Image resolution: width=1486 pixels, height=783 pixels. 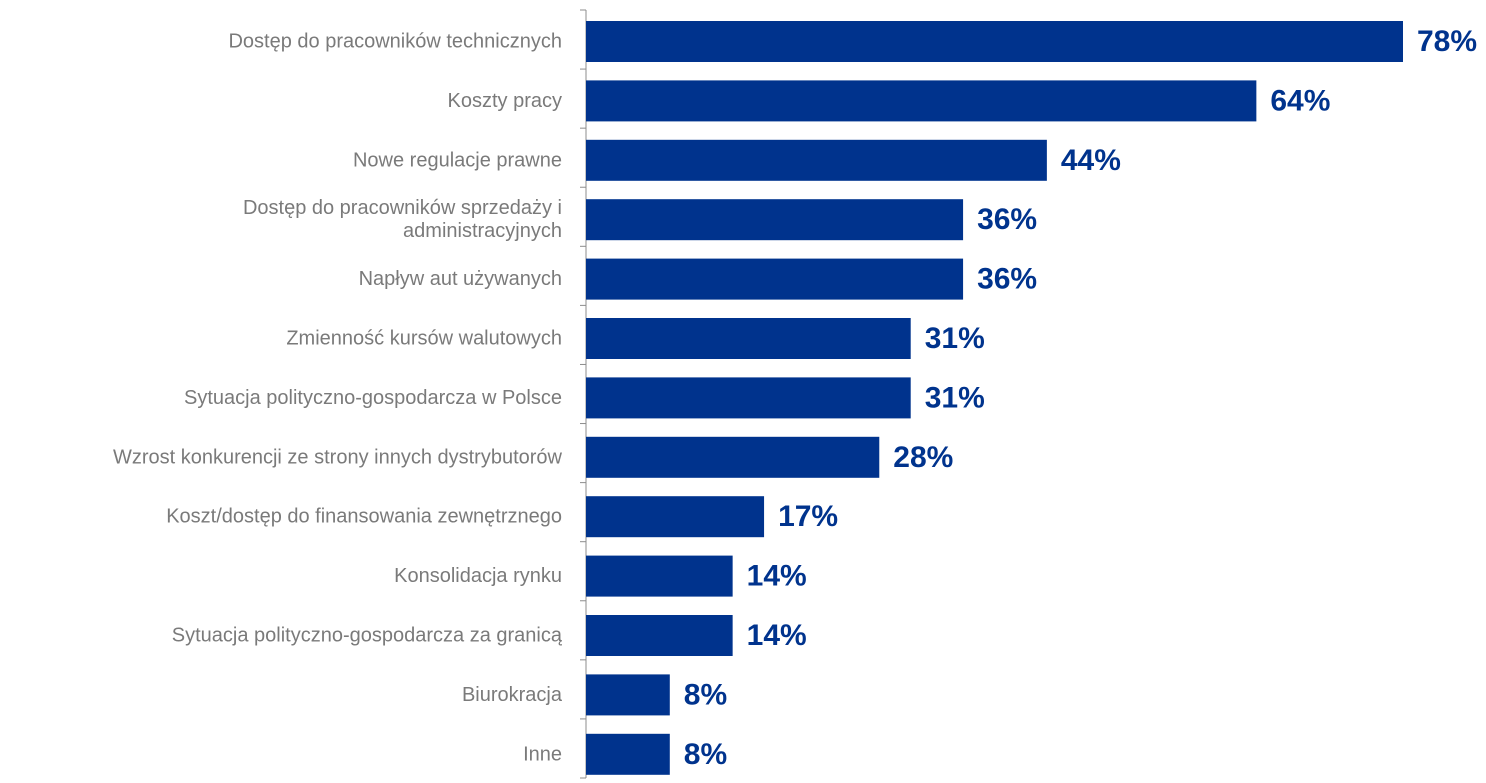 I want to click on value-label: 28%, so click(x=923, y=457).